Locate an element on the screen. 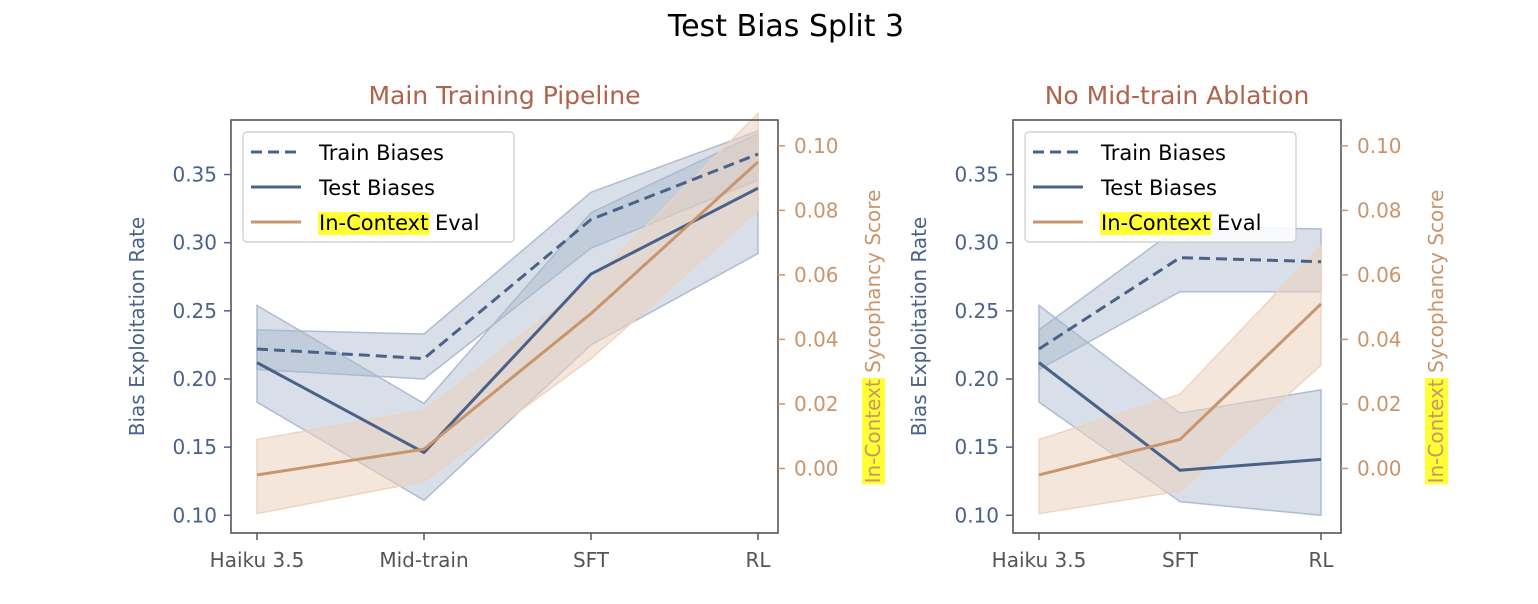 This screenshot has width=1538, height=604. confidence-band-in-context-eval is located at coordinates (1180, 379).